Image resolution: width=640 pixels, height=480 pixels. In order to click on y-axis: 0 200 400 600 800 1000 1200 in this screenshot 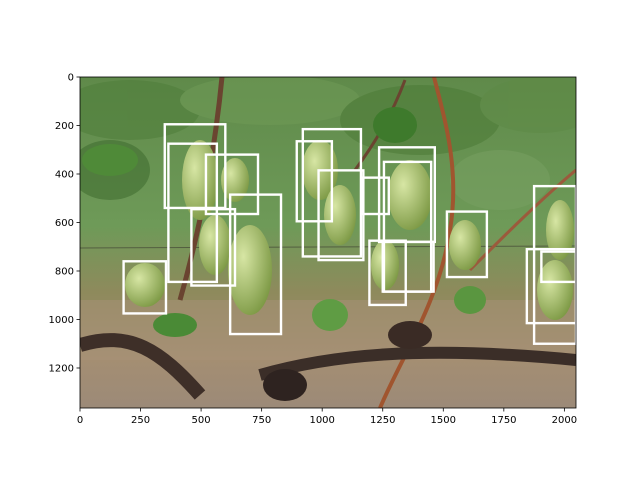, I will do `click(64, 223)`.